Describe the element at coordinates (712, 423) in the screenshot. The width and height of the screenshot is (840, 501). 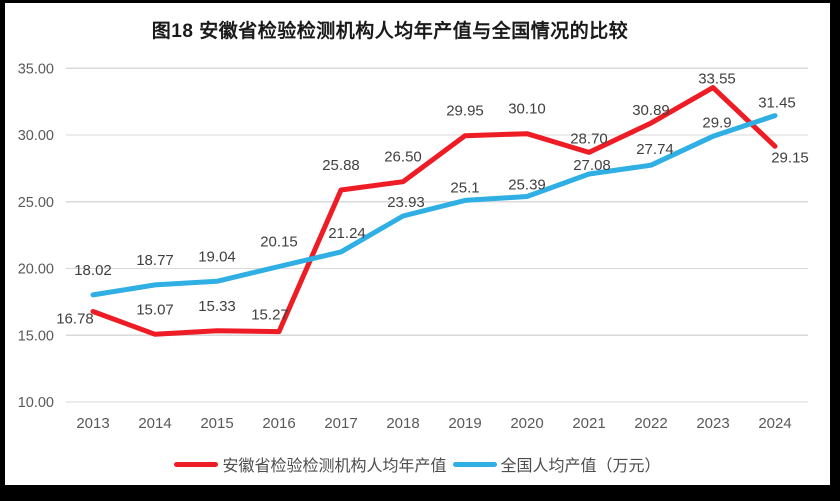
I see `x-axis-label-2023: 2023` at that location.